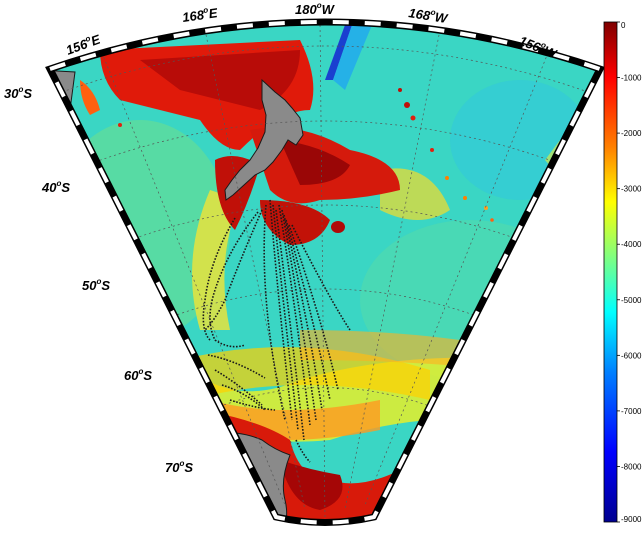  What do you see at coordinates (631, 466) in the screenshot?
I see `colorbar-tick-label: -8000` at bounding box center [631, 466].